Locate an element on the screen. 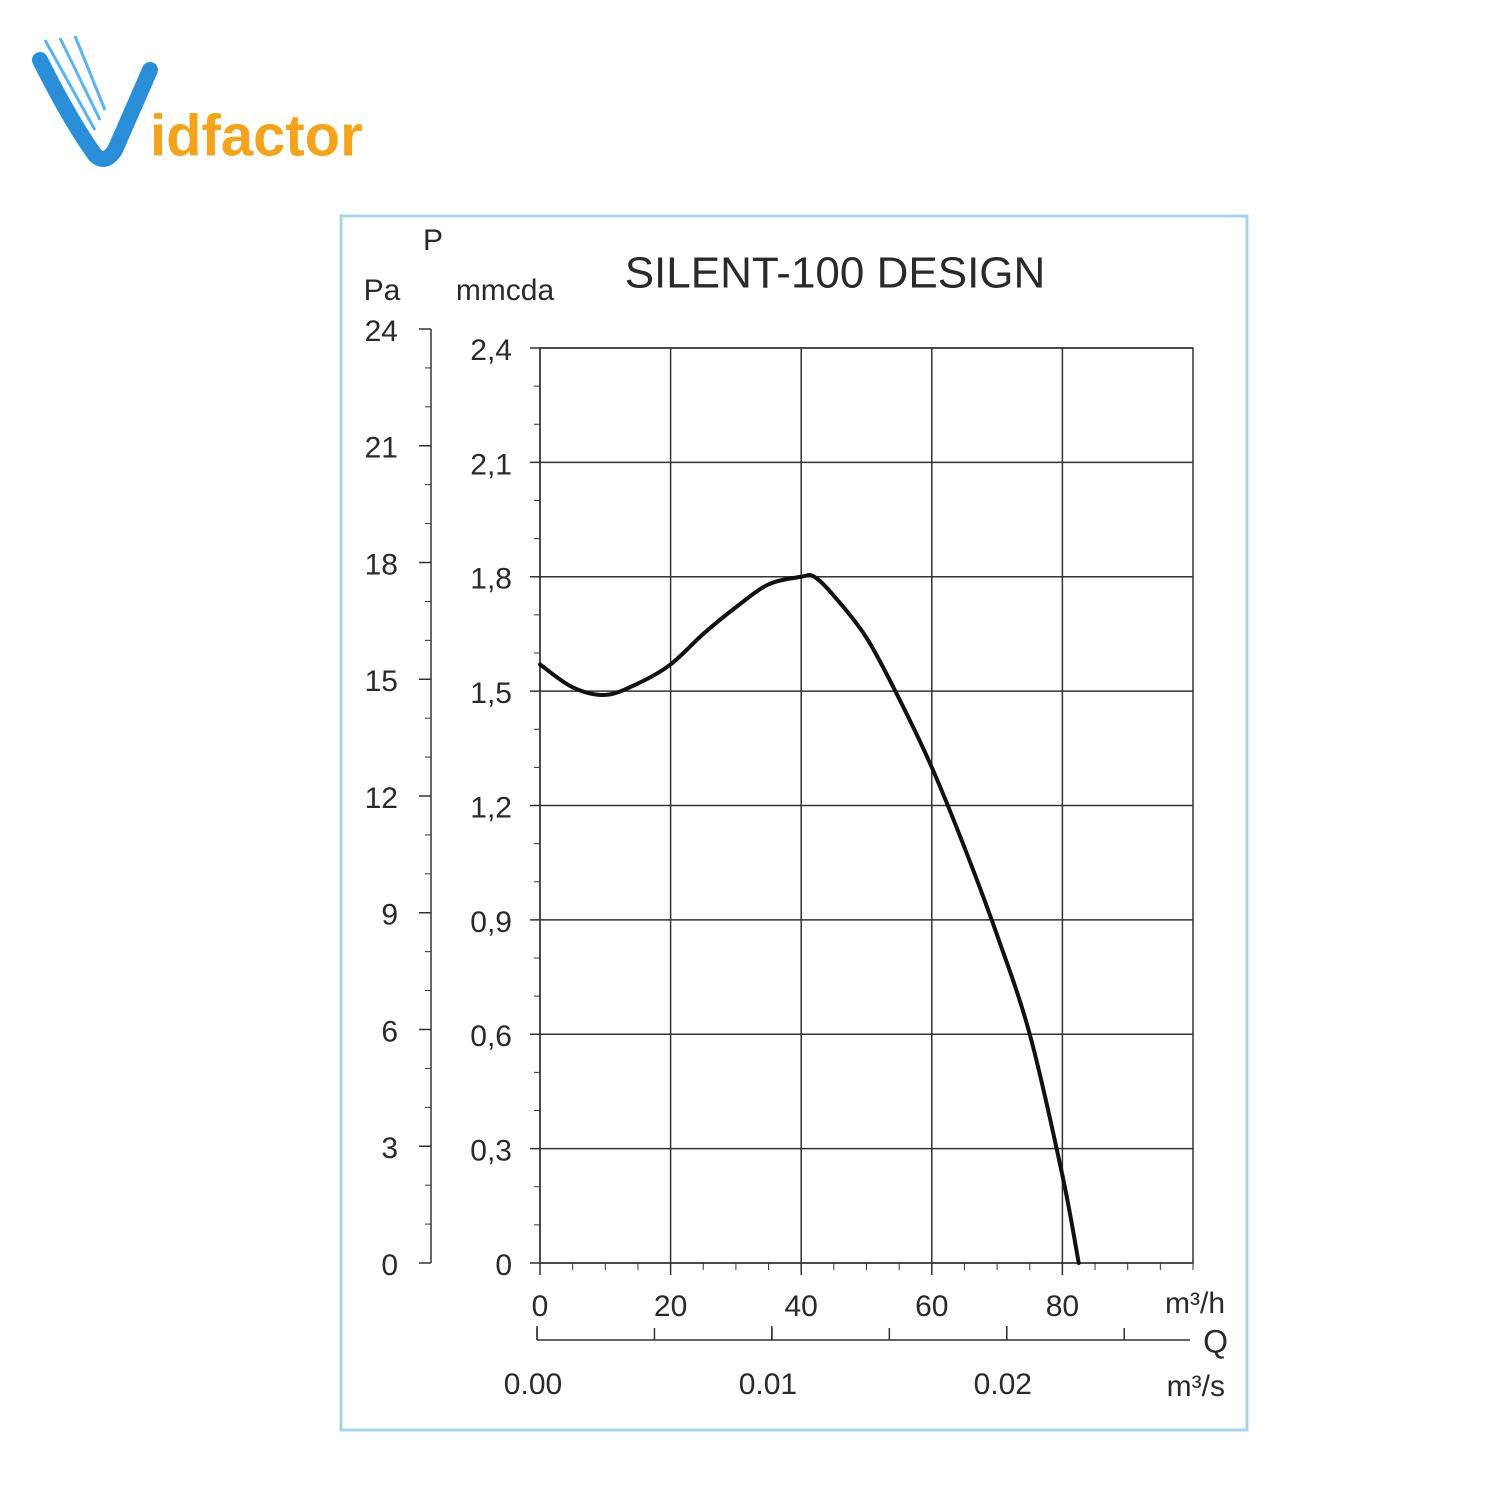 The image size is (1500, 1500). y-tick-label: 0,9 is located at coordinates (491, 922).